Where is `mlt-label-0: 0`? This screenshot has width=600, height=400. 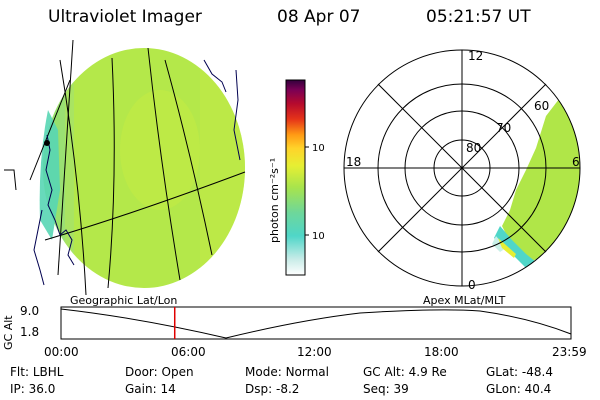
mlt-label-0: 0 is located at coordinates (472, 285).